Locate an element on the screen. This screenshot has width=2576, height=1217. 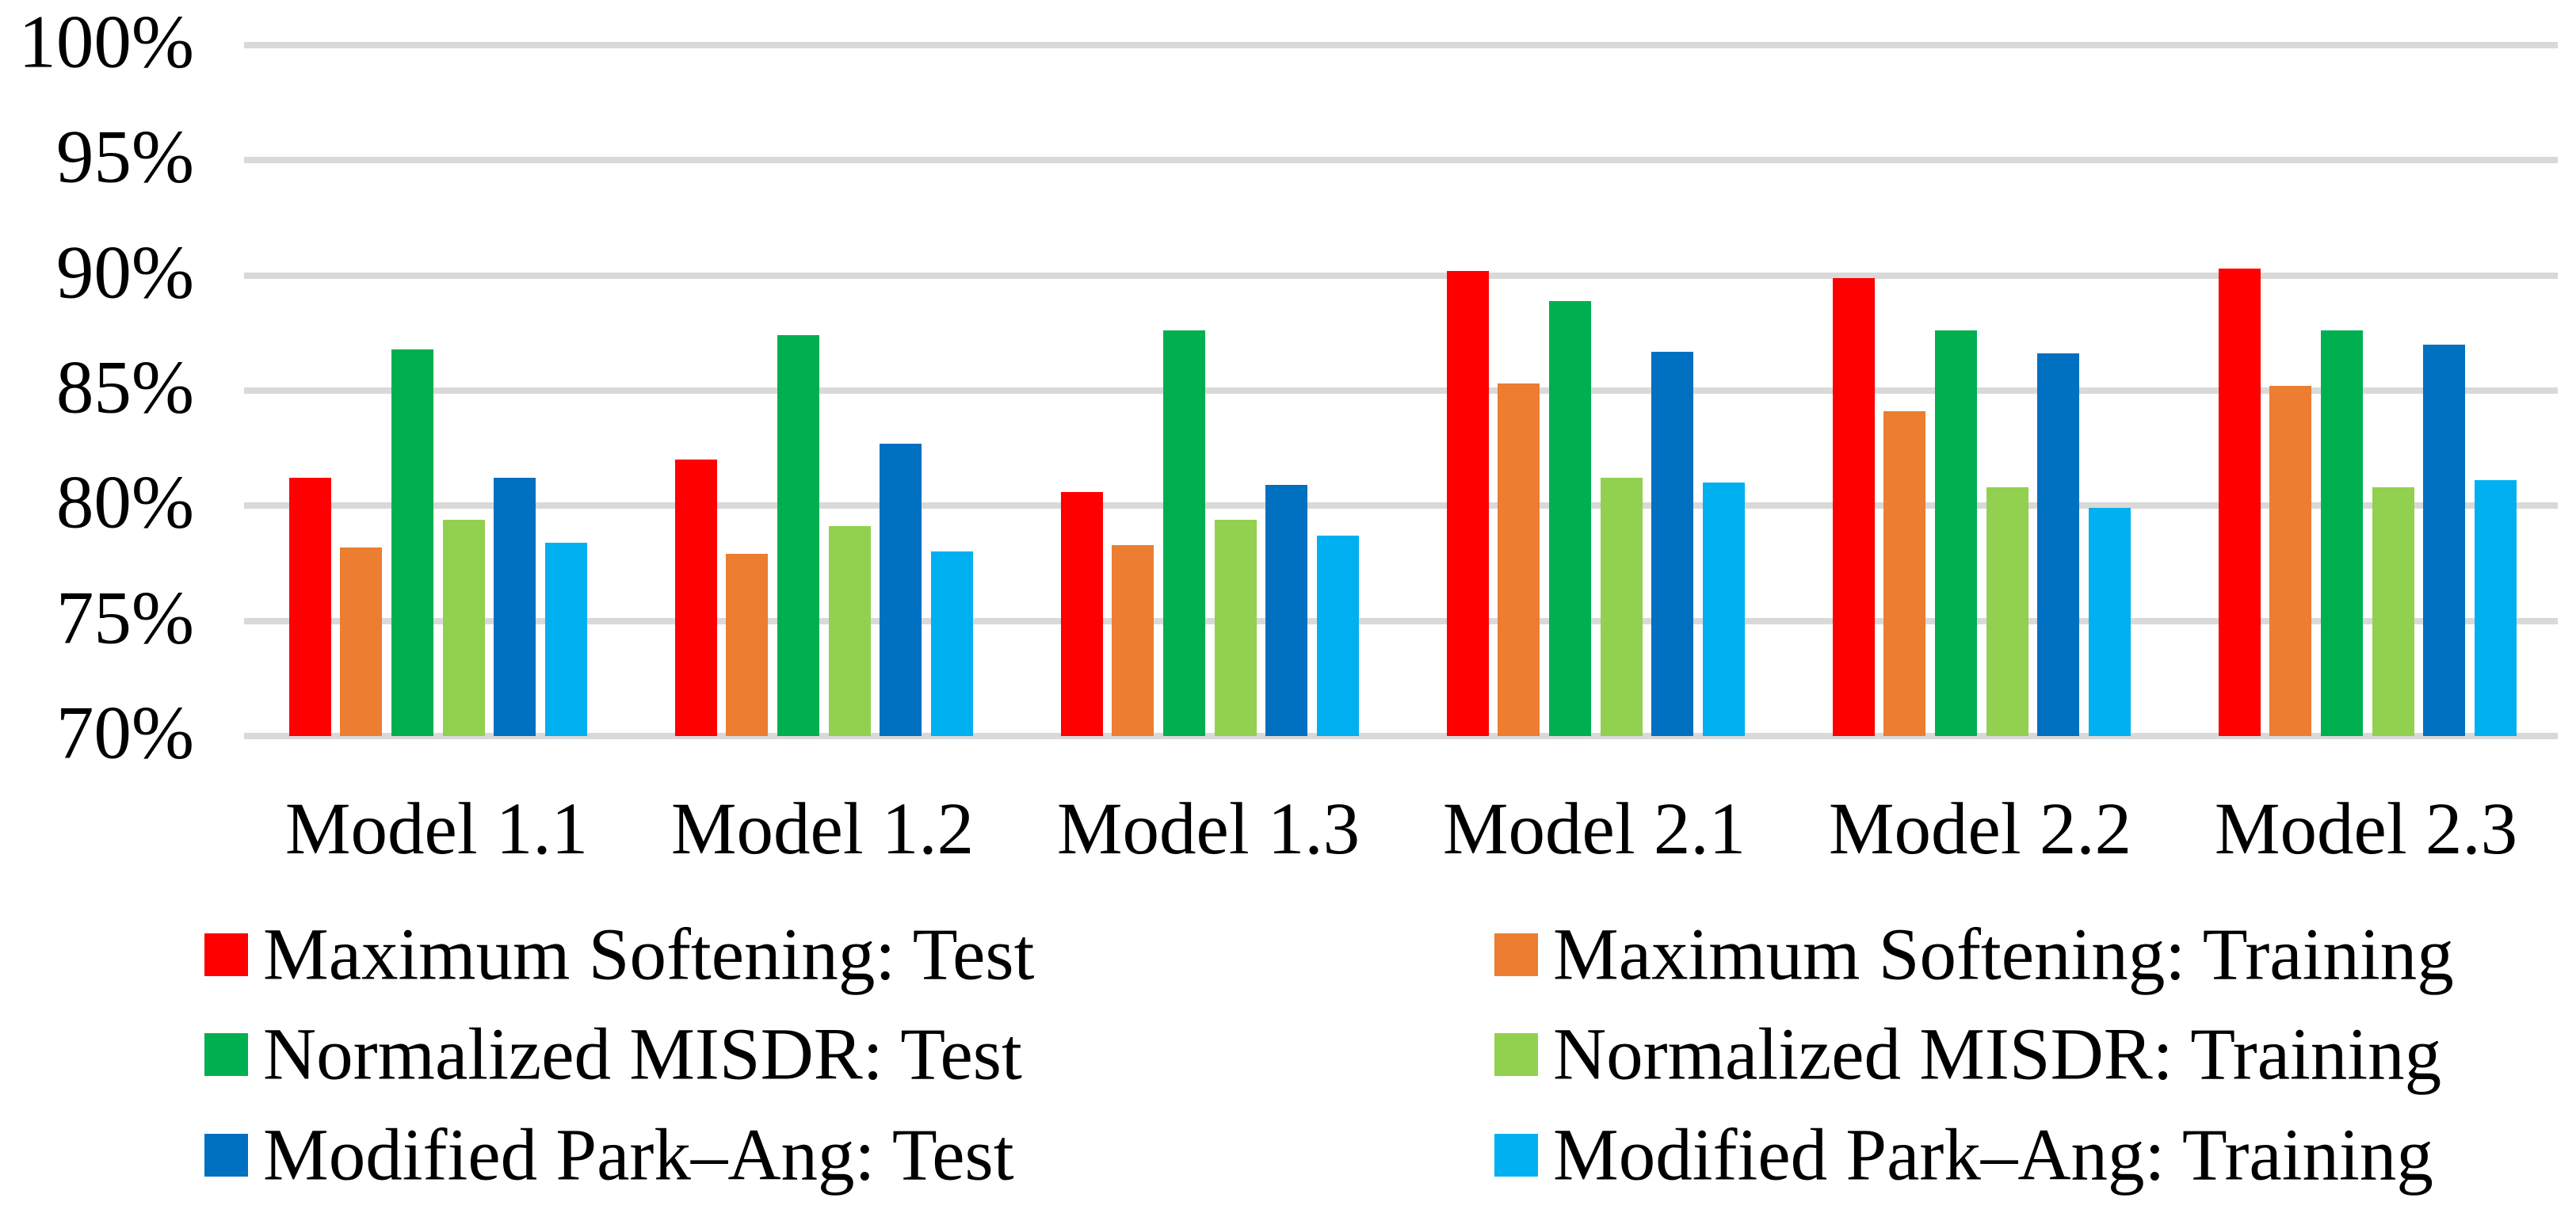
legend-label: Maximum Softening: Test is located at coordinates (649, 955).